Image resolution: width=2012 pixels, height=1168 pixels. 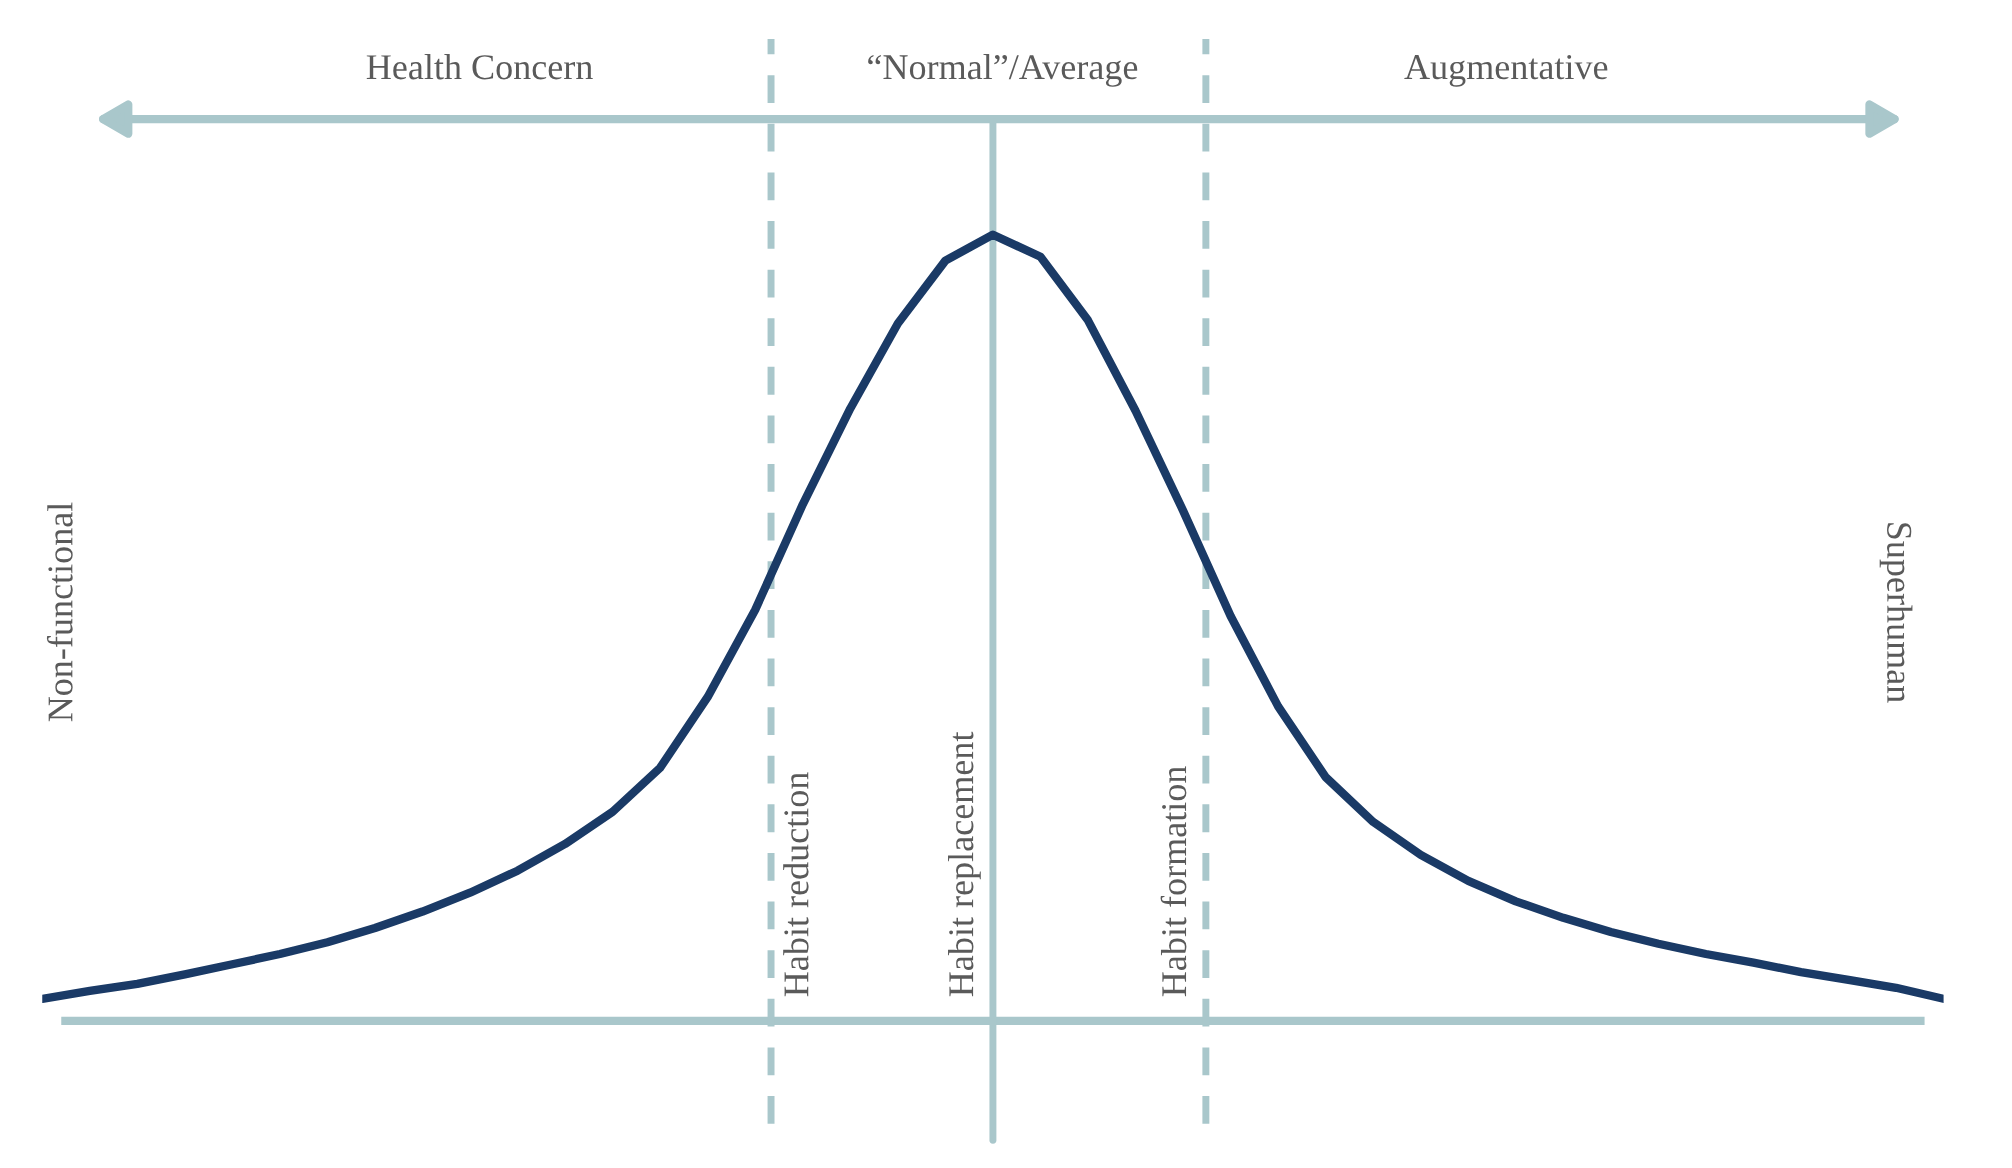 I want to click on annotation: Superhuman, so click(x=1896, y=613).